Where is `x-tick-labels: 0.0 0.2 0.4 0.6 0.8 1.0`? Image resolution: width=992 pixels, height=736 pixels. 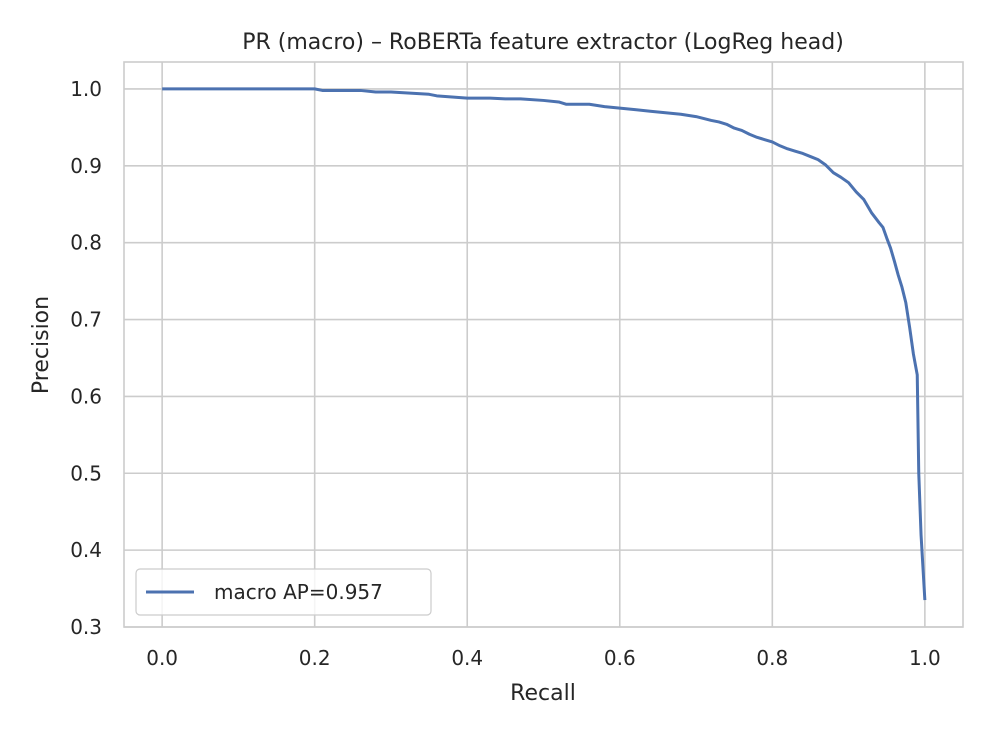 x-tick-labels: 0.0 0.2 0.4 0.6 0.8 1.0 is located at coordinates (543, 658).